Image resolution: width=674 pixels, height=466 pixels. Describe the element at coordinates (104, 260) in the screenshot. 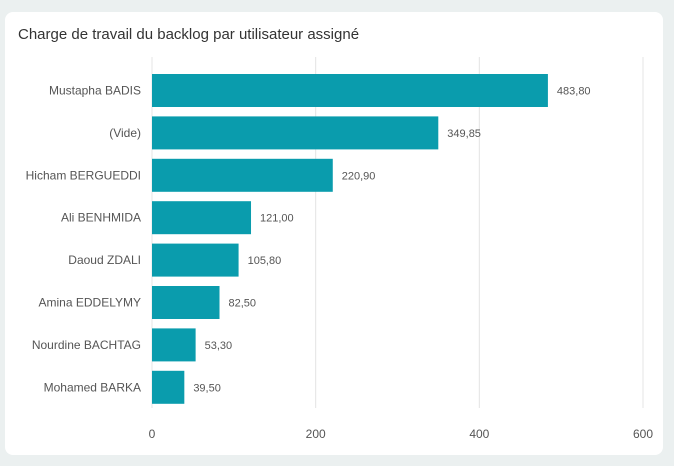

I see `category-label: Daoud ZDALI` at that location.